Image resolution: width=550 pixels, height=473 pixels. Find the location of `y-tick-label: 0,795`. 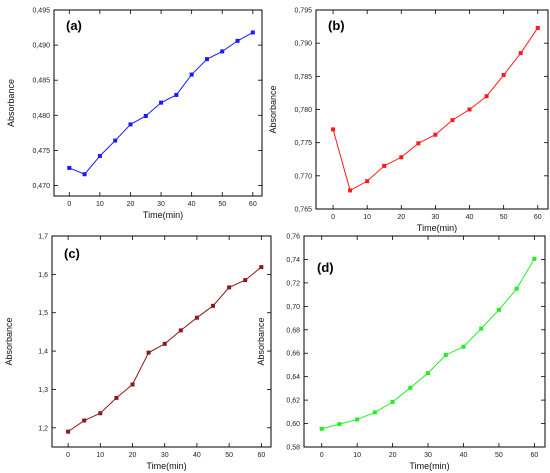

y-tick-label: 0,795 is located at coordinates (303, 11).